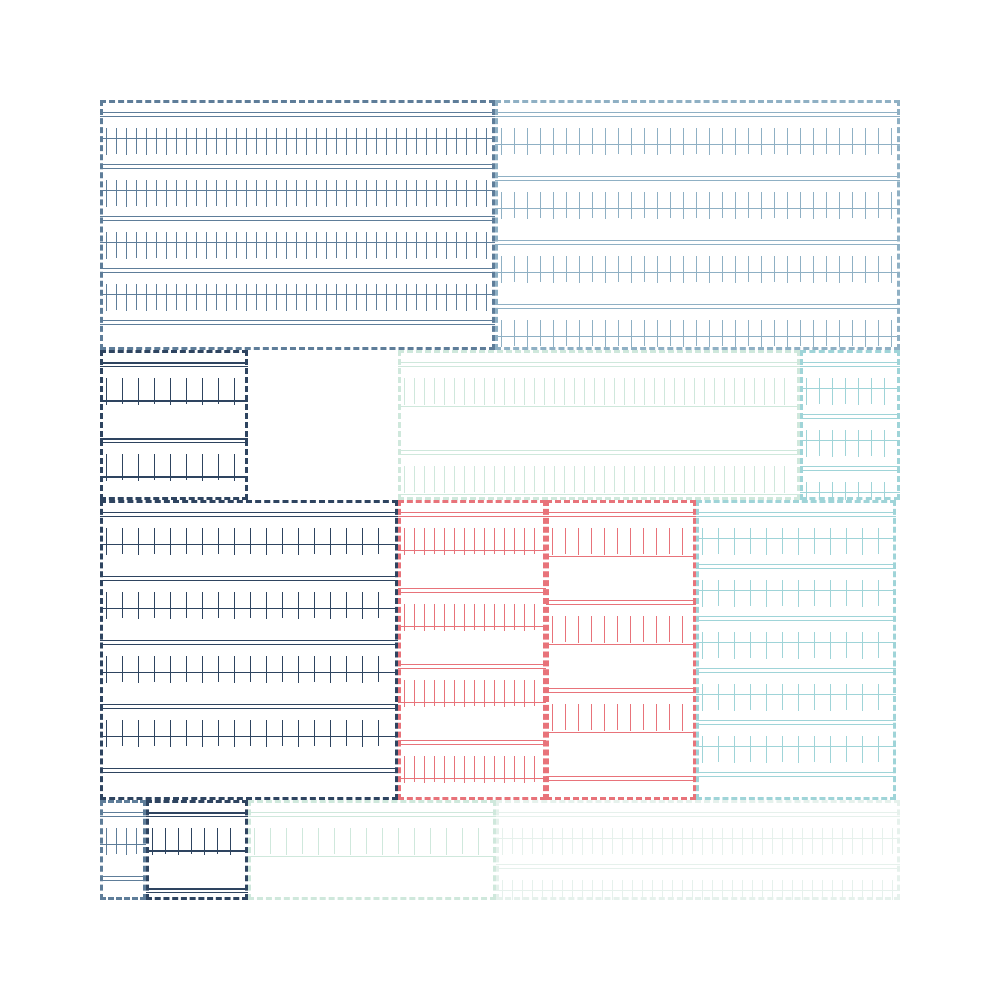  I want to click on panel-lower-center-right, so click(621, 650).